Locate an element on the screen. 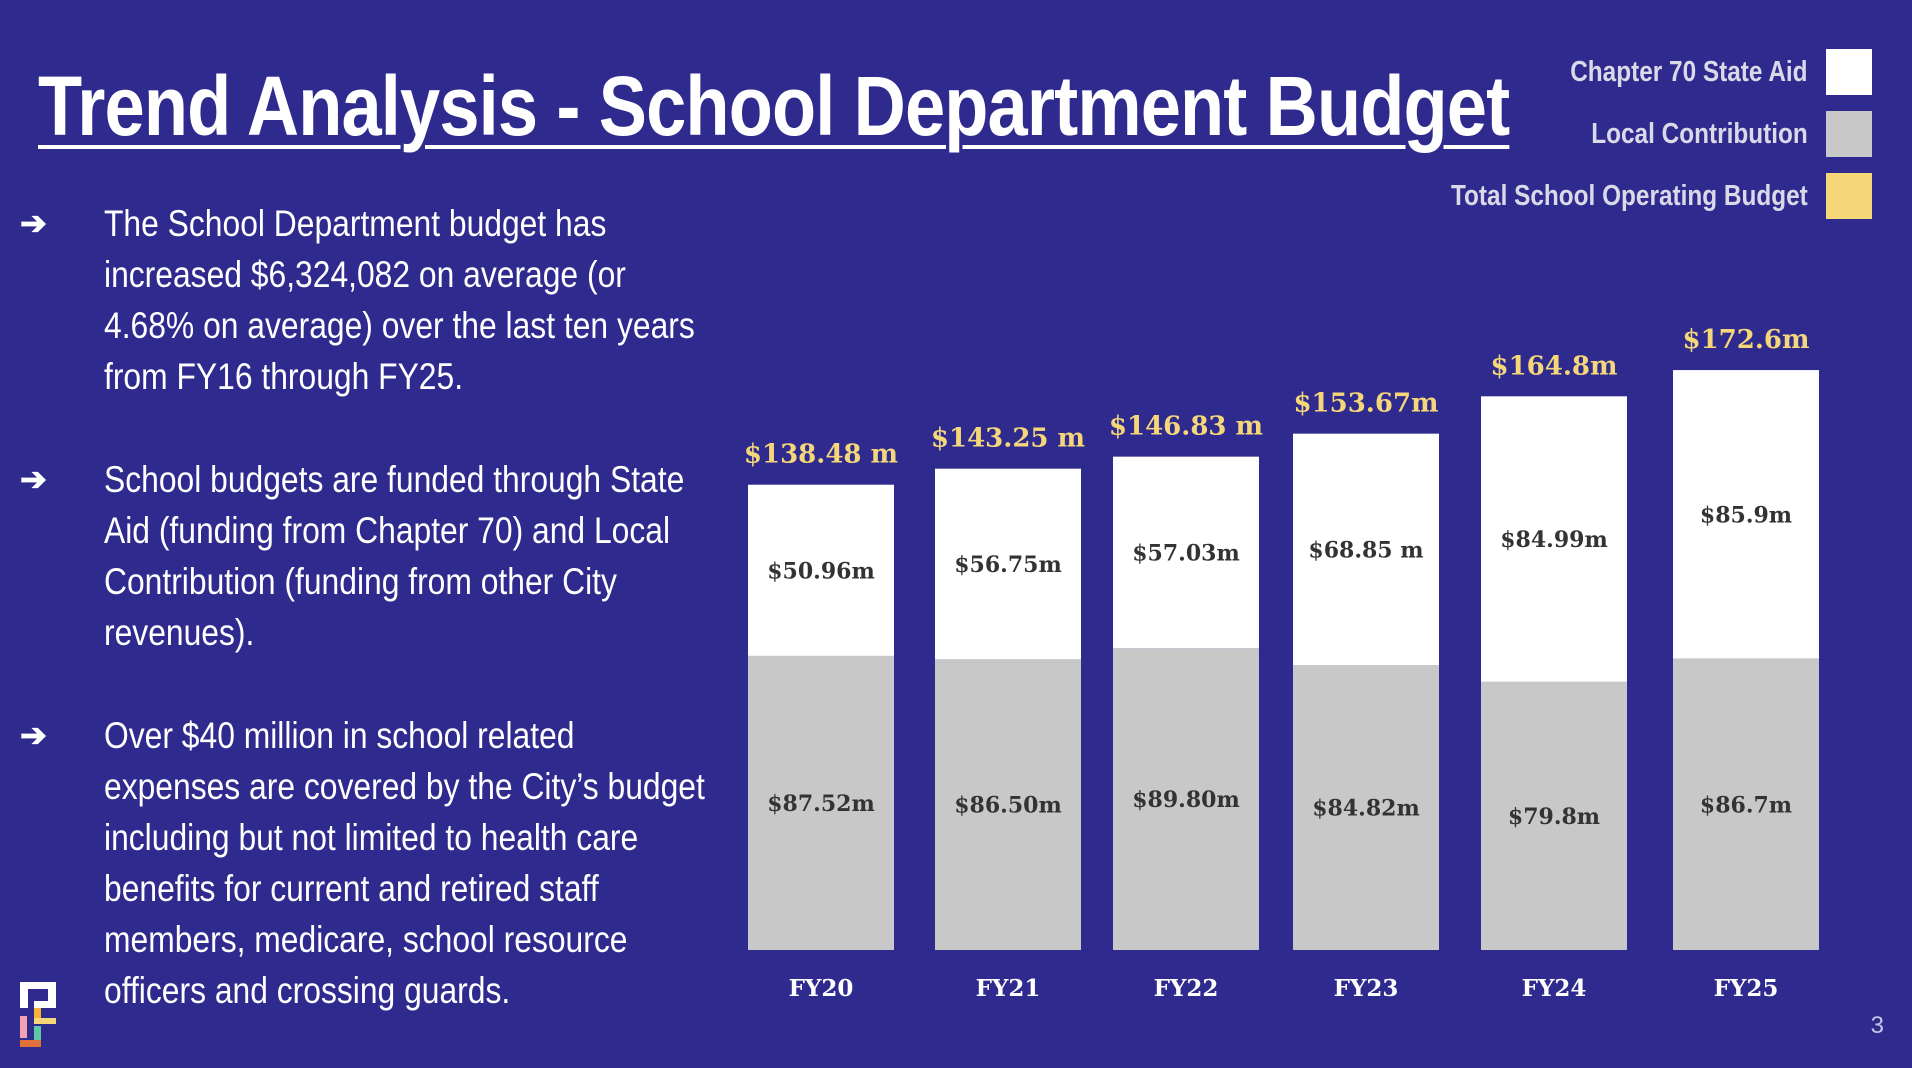  data-label-state-aid: $57.03m is located at coordinates (1185, 553).